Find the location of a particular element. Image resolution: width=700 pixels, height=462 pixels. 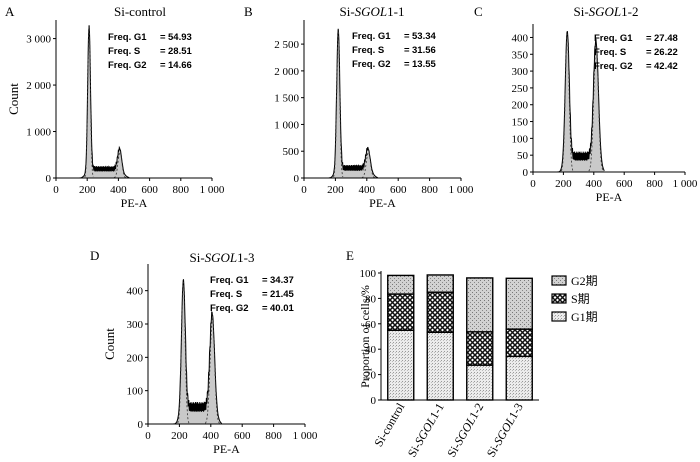

histogram-title: Si-control is located at coordinates (140, 11).